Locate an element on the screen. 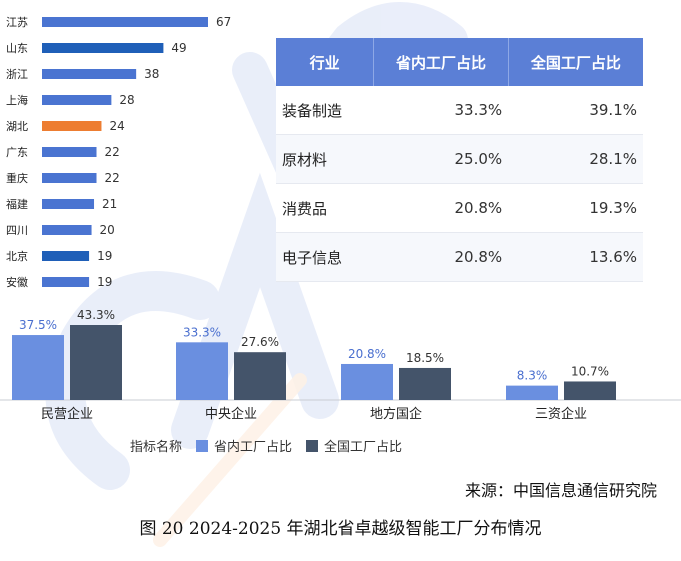 The height and width of the screenshot is (561, 681). category-label: 湖北 is located at coordinates (17, 126).